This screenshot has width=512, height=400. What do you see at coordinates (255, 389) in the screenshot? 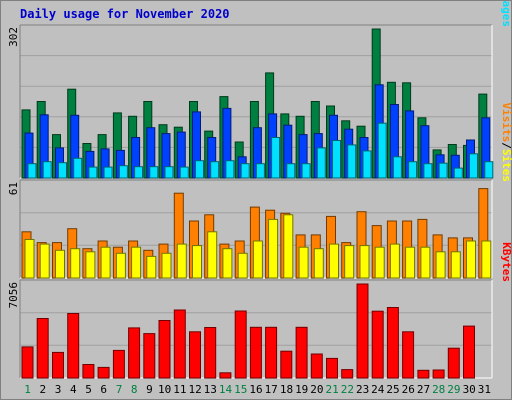
I see `x-tick-label-day-16: 16` at bounding box center [255, 389].